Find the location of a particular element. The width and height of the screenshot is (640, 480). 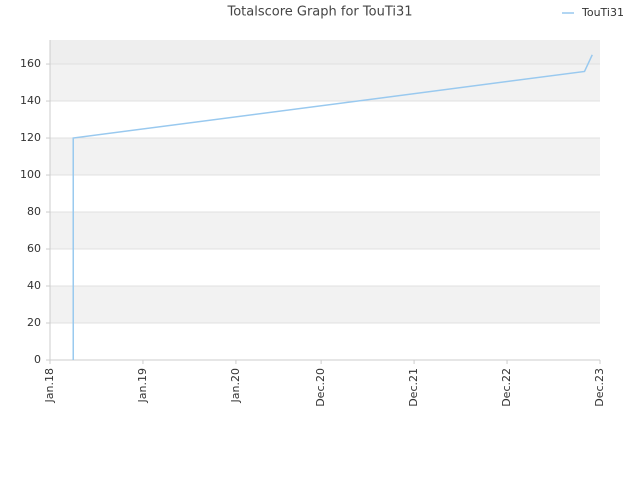

x-tick-label: Jan.18 is located at coordinates (49, 385).